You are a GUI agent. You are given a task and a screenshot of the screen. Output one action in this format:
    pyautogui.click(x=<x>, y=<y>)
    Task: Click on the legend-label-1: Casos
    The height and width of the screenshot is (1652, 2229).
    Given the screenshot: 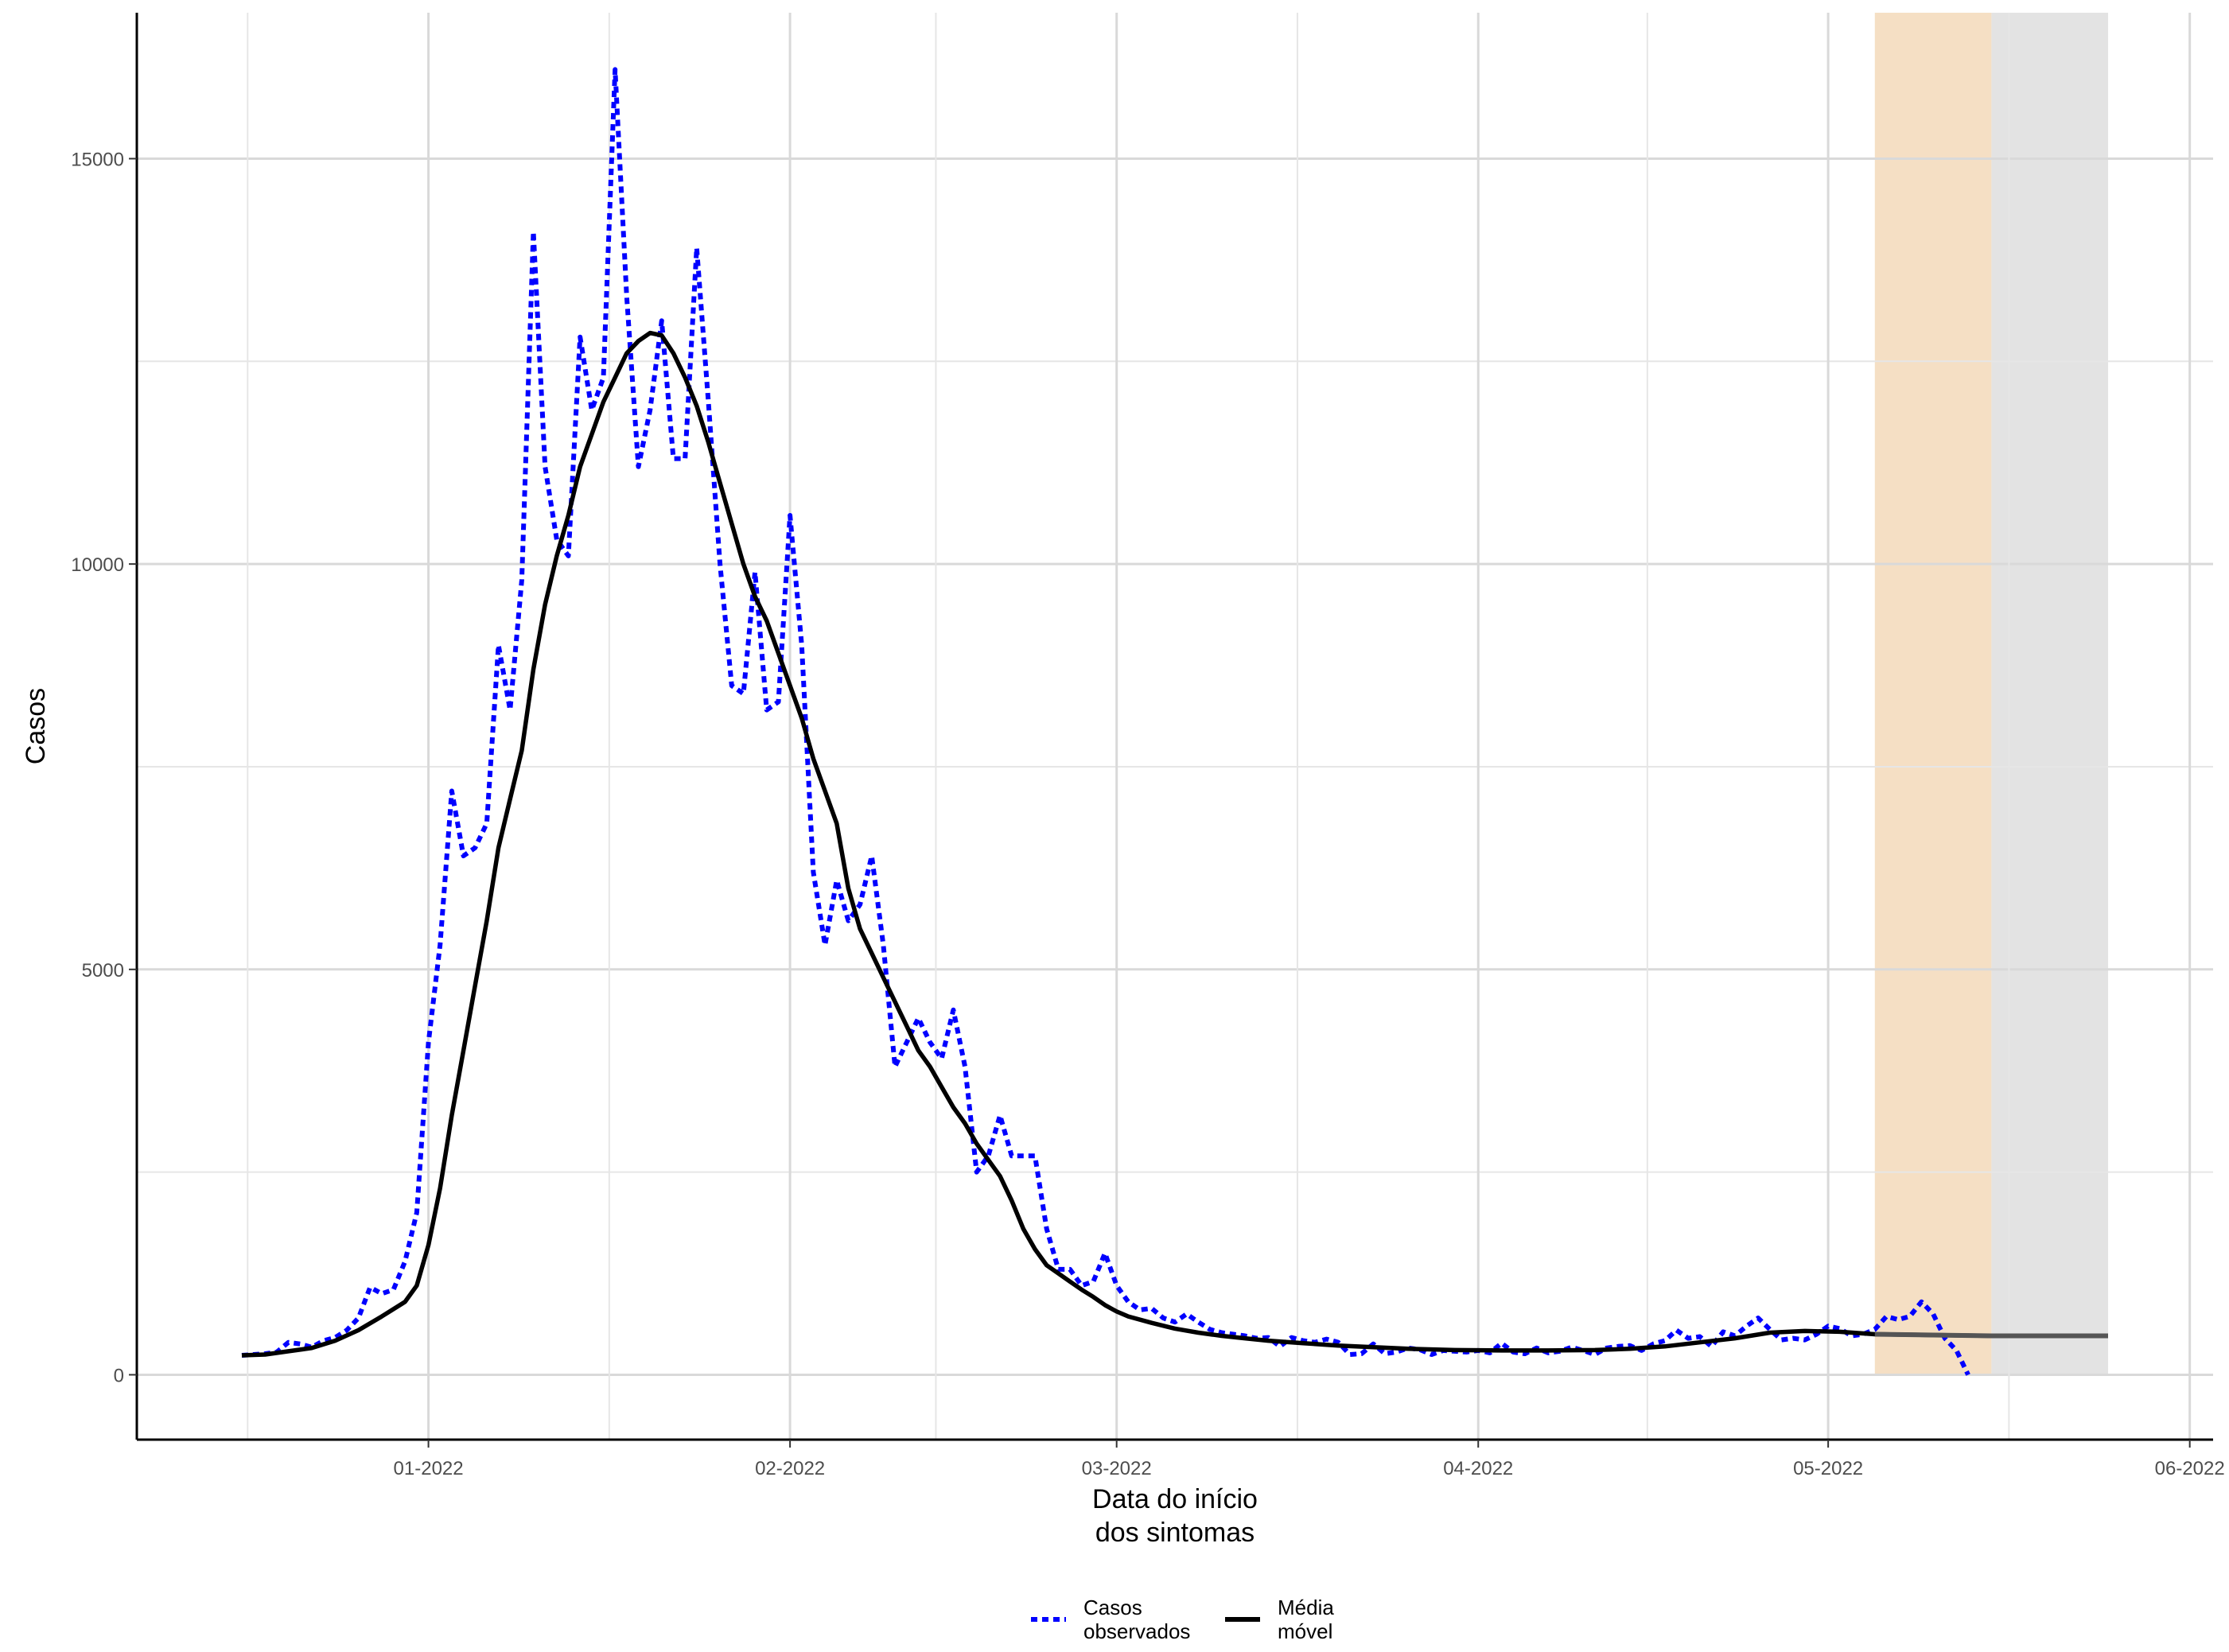 What is the action you would take?
    pyautogui.click(x=1112, y=1607)
    